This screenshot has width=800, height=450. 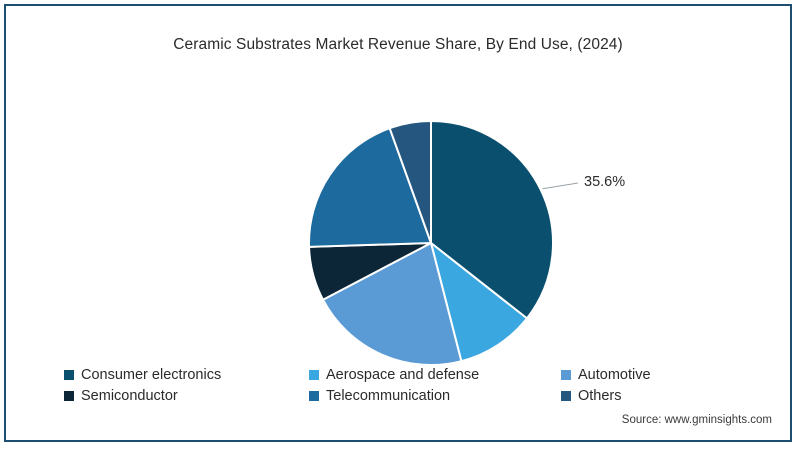 What do you see at coordinates (614, 375) in the screenshot?
I see `legend-item-label: Automotive` at bounding box center [614, 375].